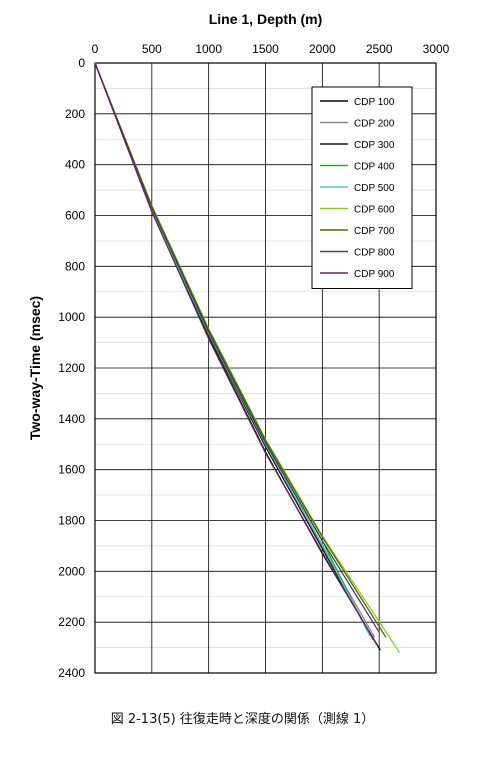 The height and width of the screenshot is (771, 485). I want to click on legend-label: CDP 600, so click(374, 210).